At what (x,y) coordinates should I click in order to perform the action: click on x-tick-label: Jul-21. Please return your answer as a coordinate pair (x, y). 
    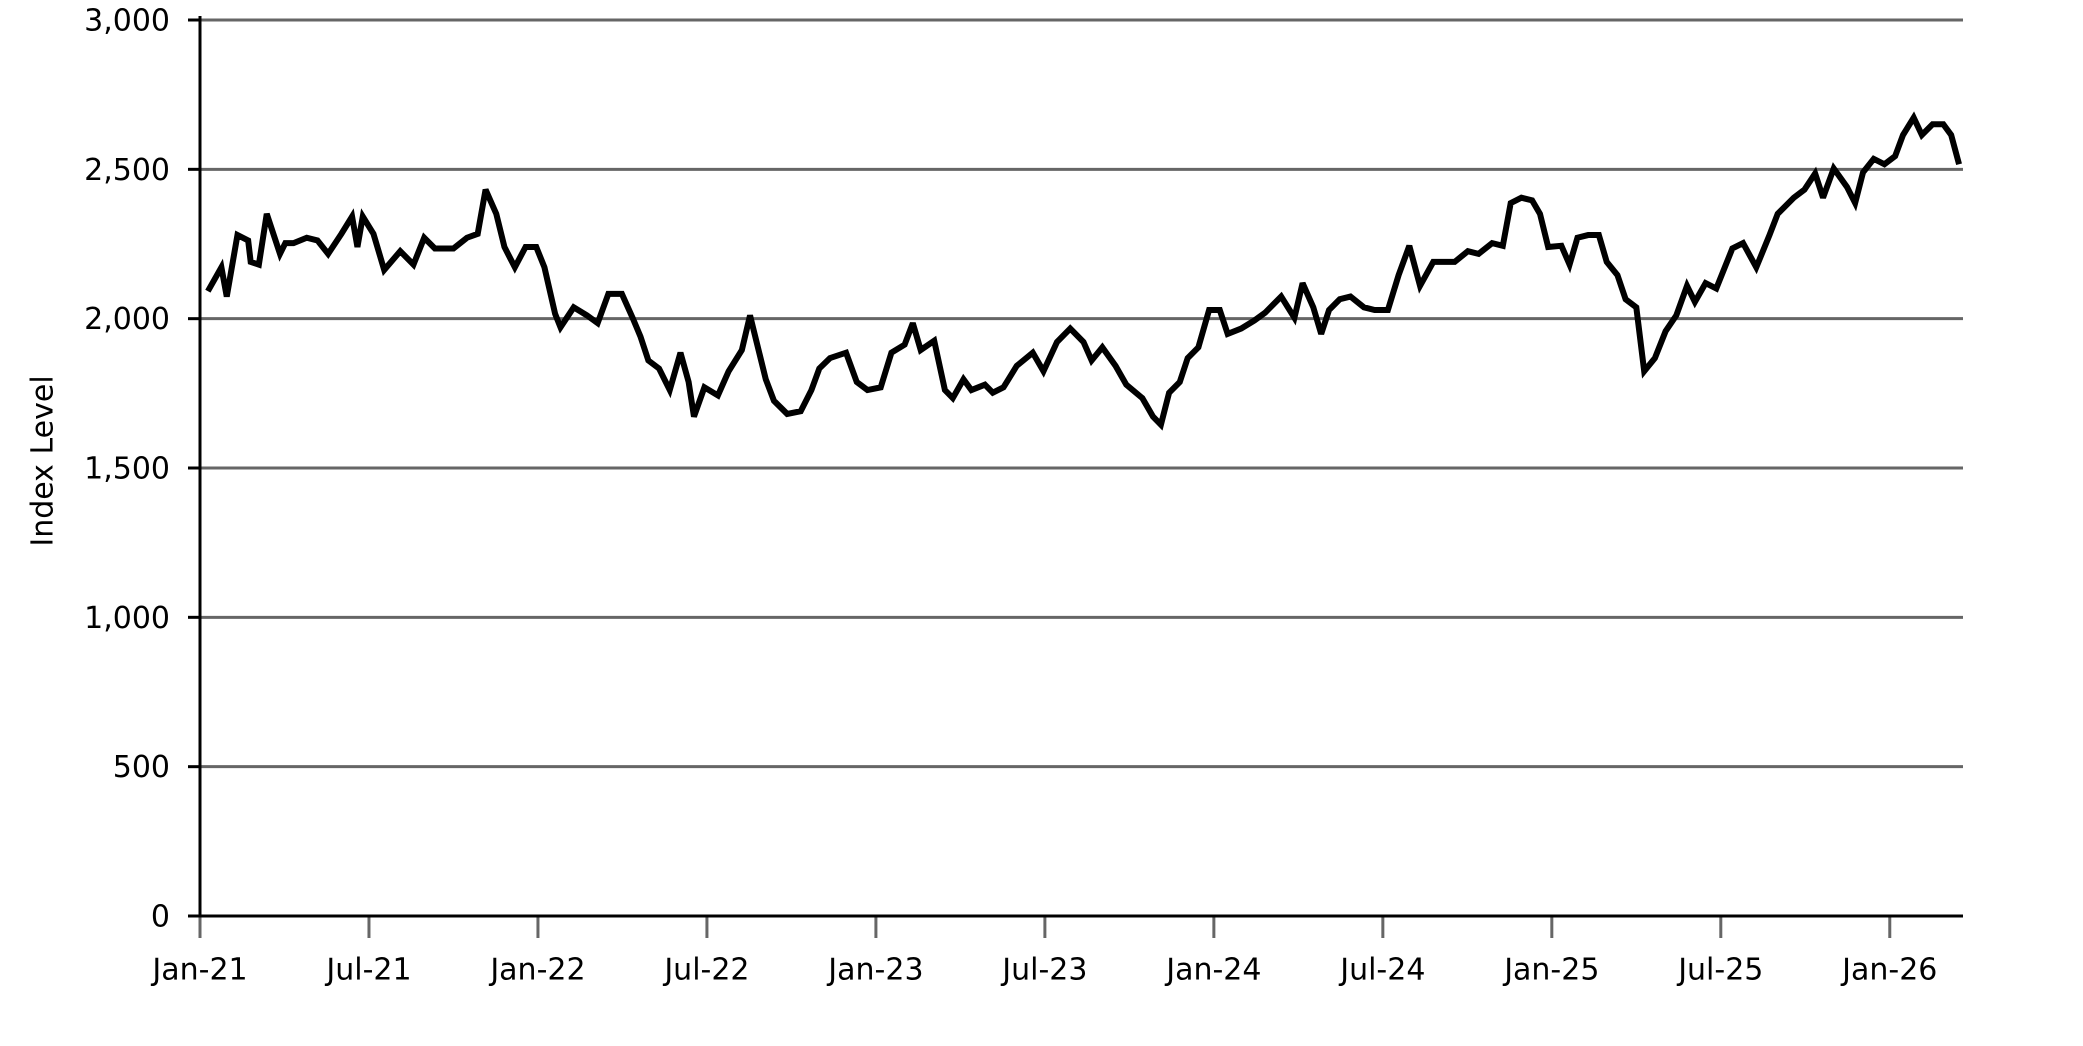
    Looking at the image, I should click on (367, 970).